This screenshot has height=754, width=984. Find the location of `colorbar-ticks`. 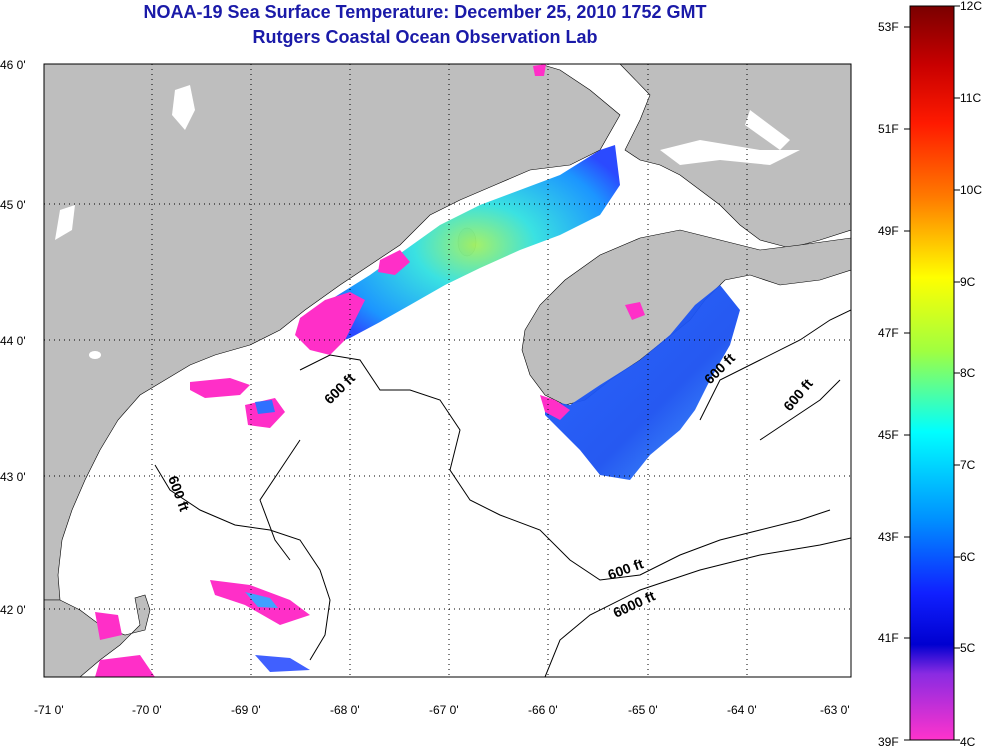

colorbar-ticks is located at coordinates (932, 373).